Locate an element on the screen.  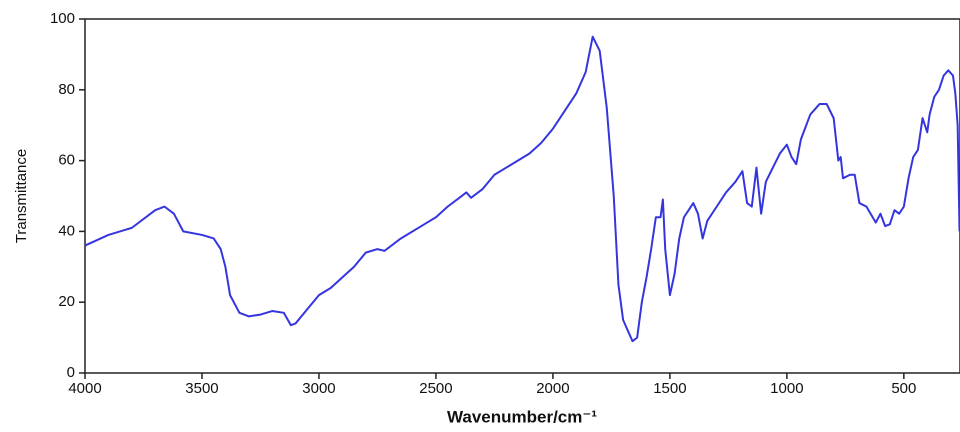
y-axis-title: Transmittance is located at coordinates (21, 196).